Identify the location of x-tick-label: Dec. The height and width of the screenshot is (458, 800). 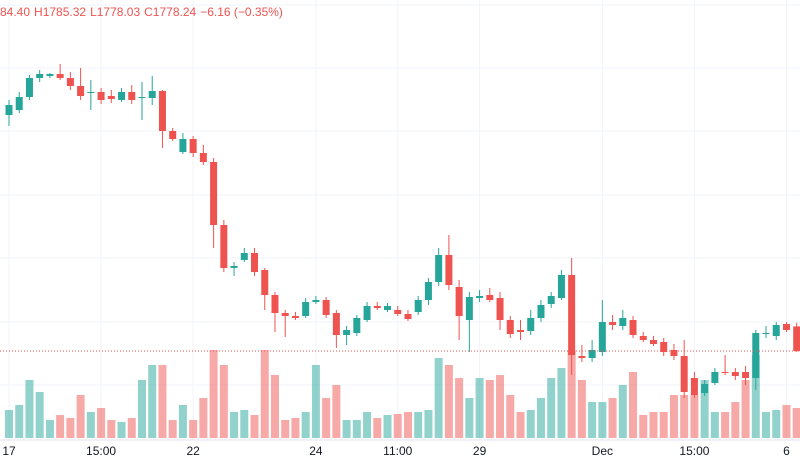
(602, 451).